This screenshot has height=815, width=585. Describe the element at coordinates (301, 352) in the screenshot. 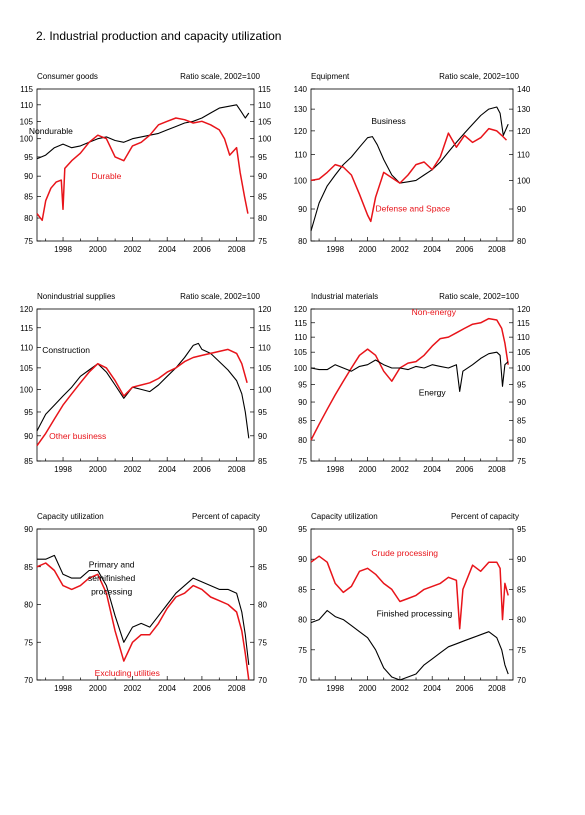

I see `y-tick-label-left: 105` at that location.